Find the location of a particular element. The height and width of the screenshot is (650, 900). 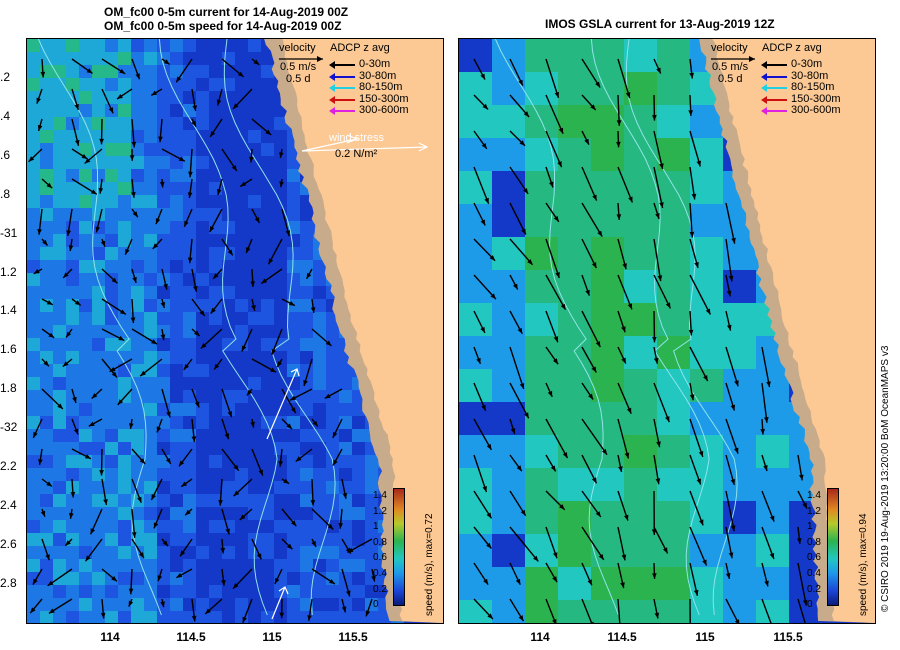

x-tick-left-0: 114 is located at coordinates (110, 637).